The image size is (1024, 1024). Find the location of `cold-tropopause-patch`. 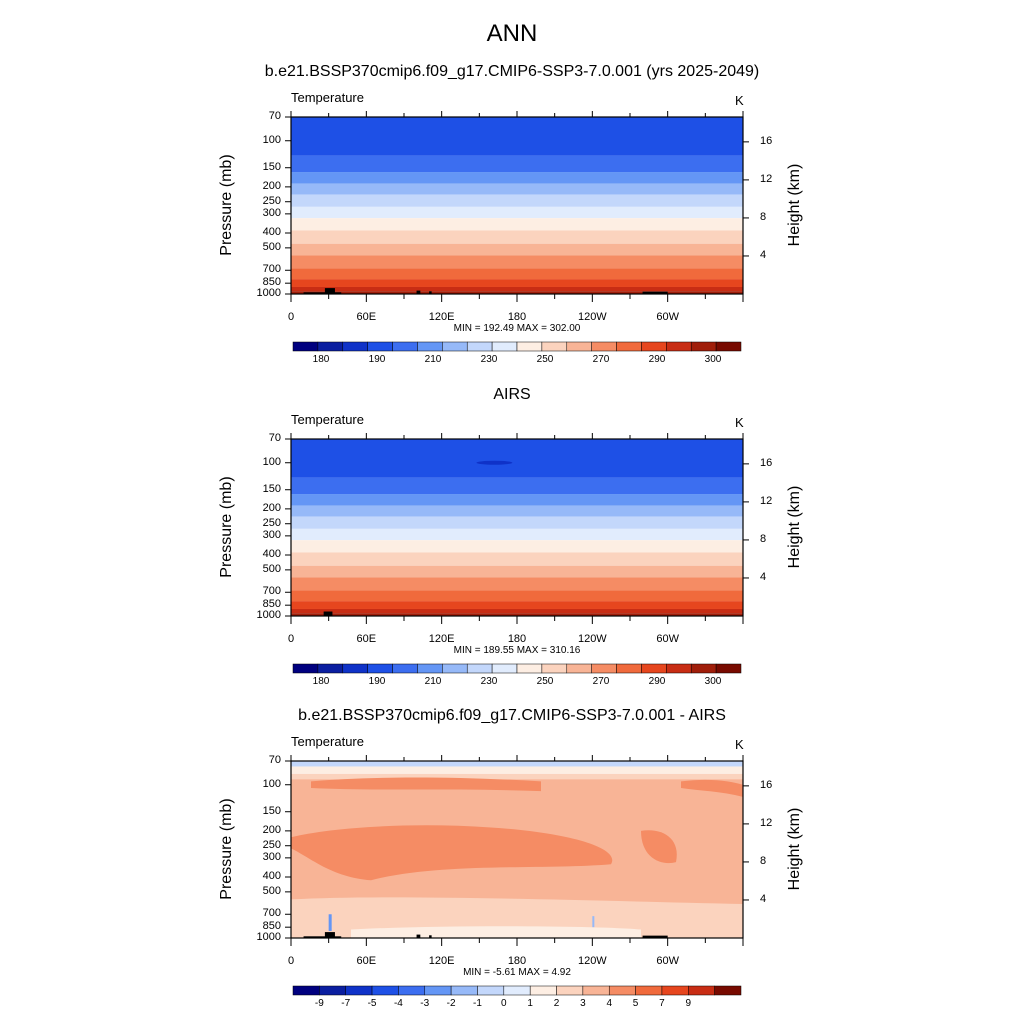

cold-tropopause-patch is located at coordinates (494, 462).